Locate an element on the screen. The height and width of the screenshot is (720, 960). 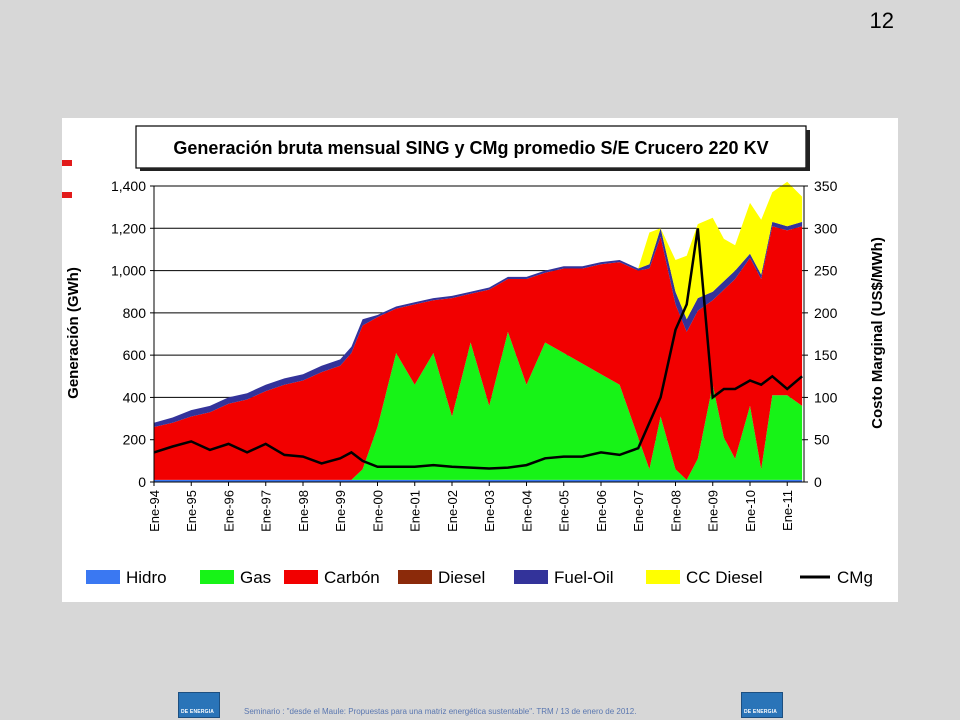
y2-tick-label: 100 is located at coordinates (826, 397).